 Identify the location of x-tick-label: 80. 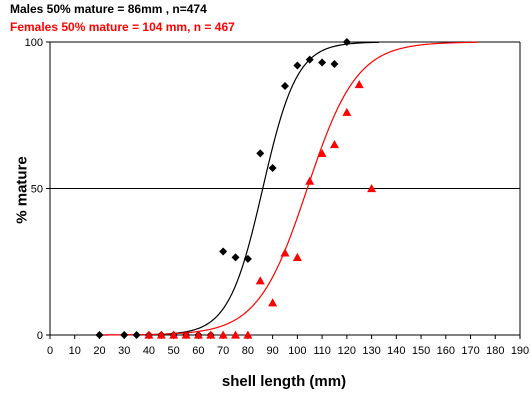
(248, 351).